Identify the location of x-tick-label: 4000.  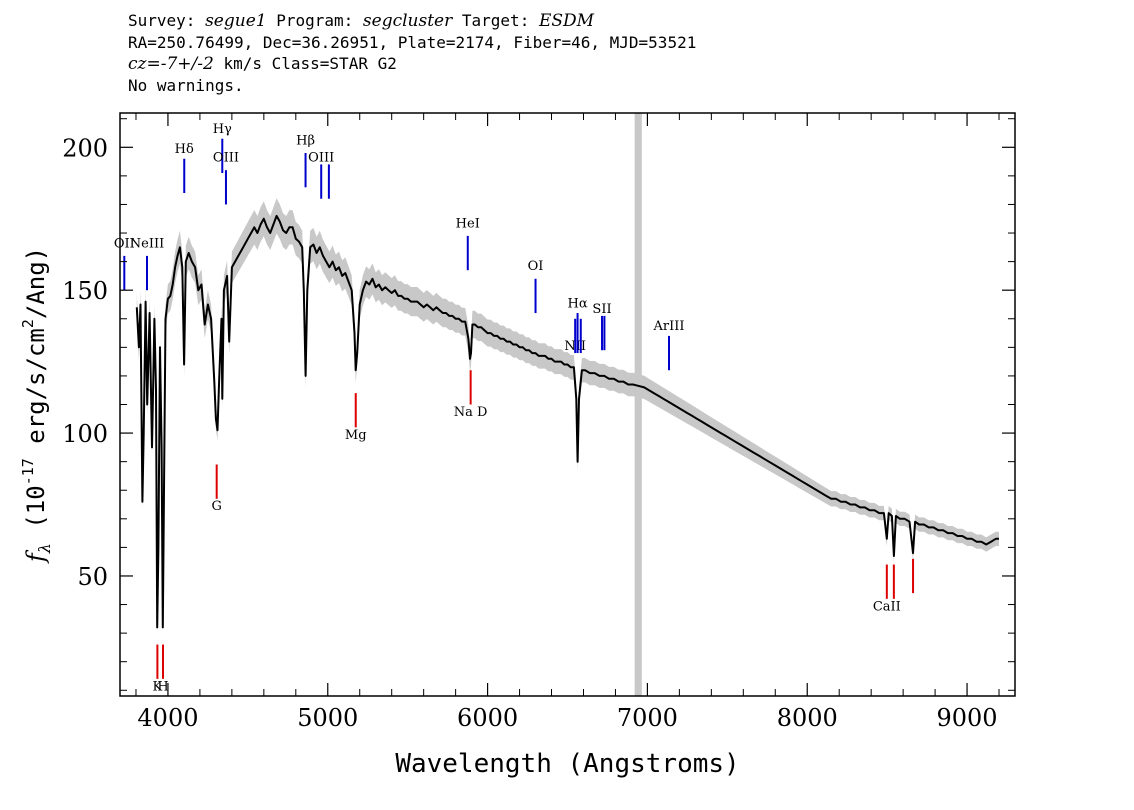
(167, 718).